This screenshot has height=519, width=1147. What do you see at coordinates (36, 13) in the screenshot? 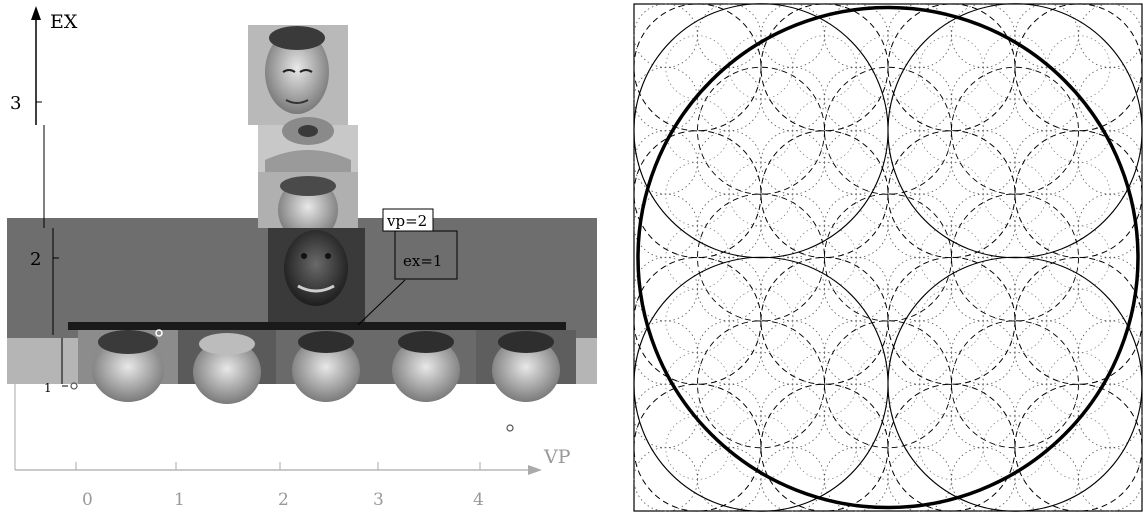
I see `ex-axis-arrow` at bounding box center [36, 13].